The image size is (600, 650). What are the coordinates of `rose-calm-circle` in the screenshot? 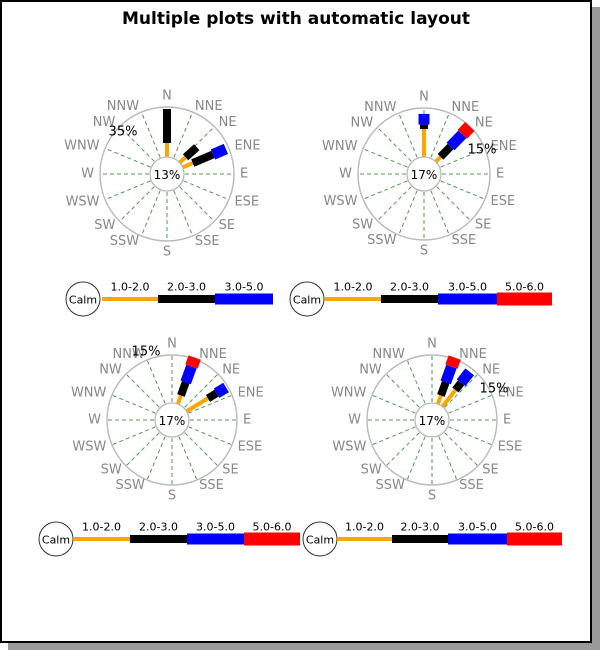 It's located at (424, 174).